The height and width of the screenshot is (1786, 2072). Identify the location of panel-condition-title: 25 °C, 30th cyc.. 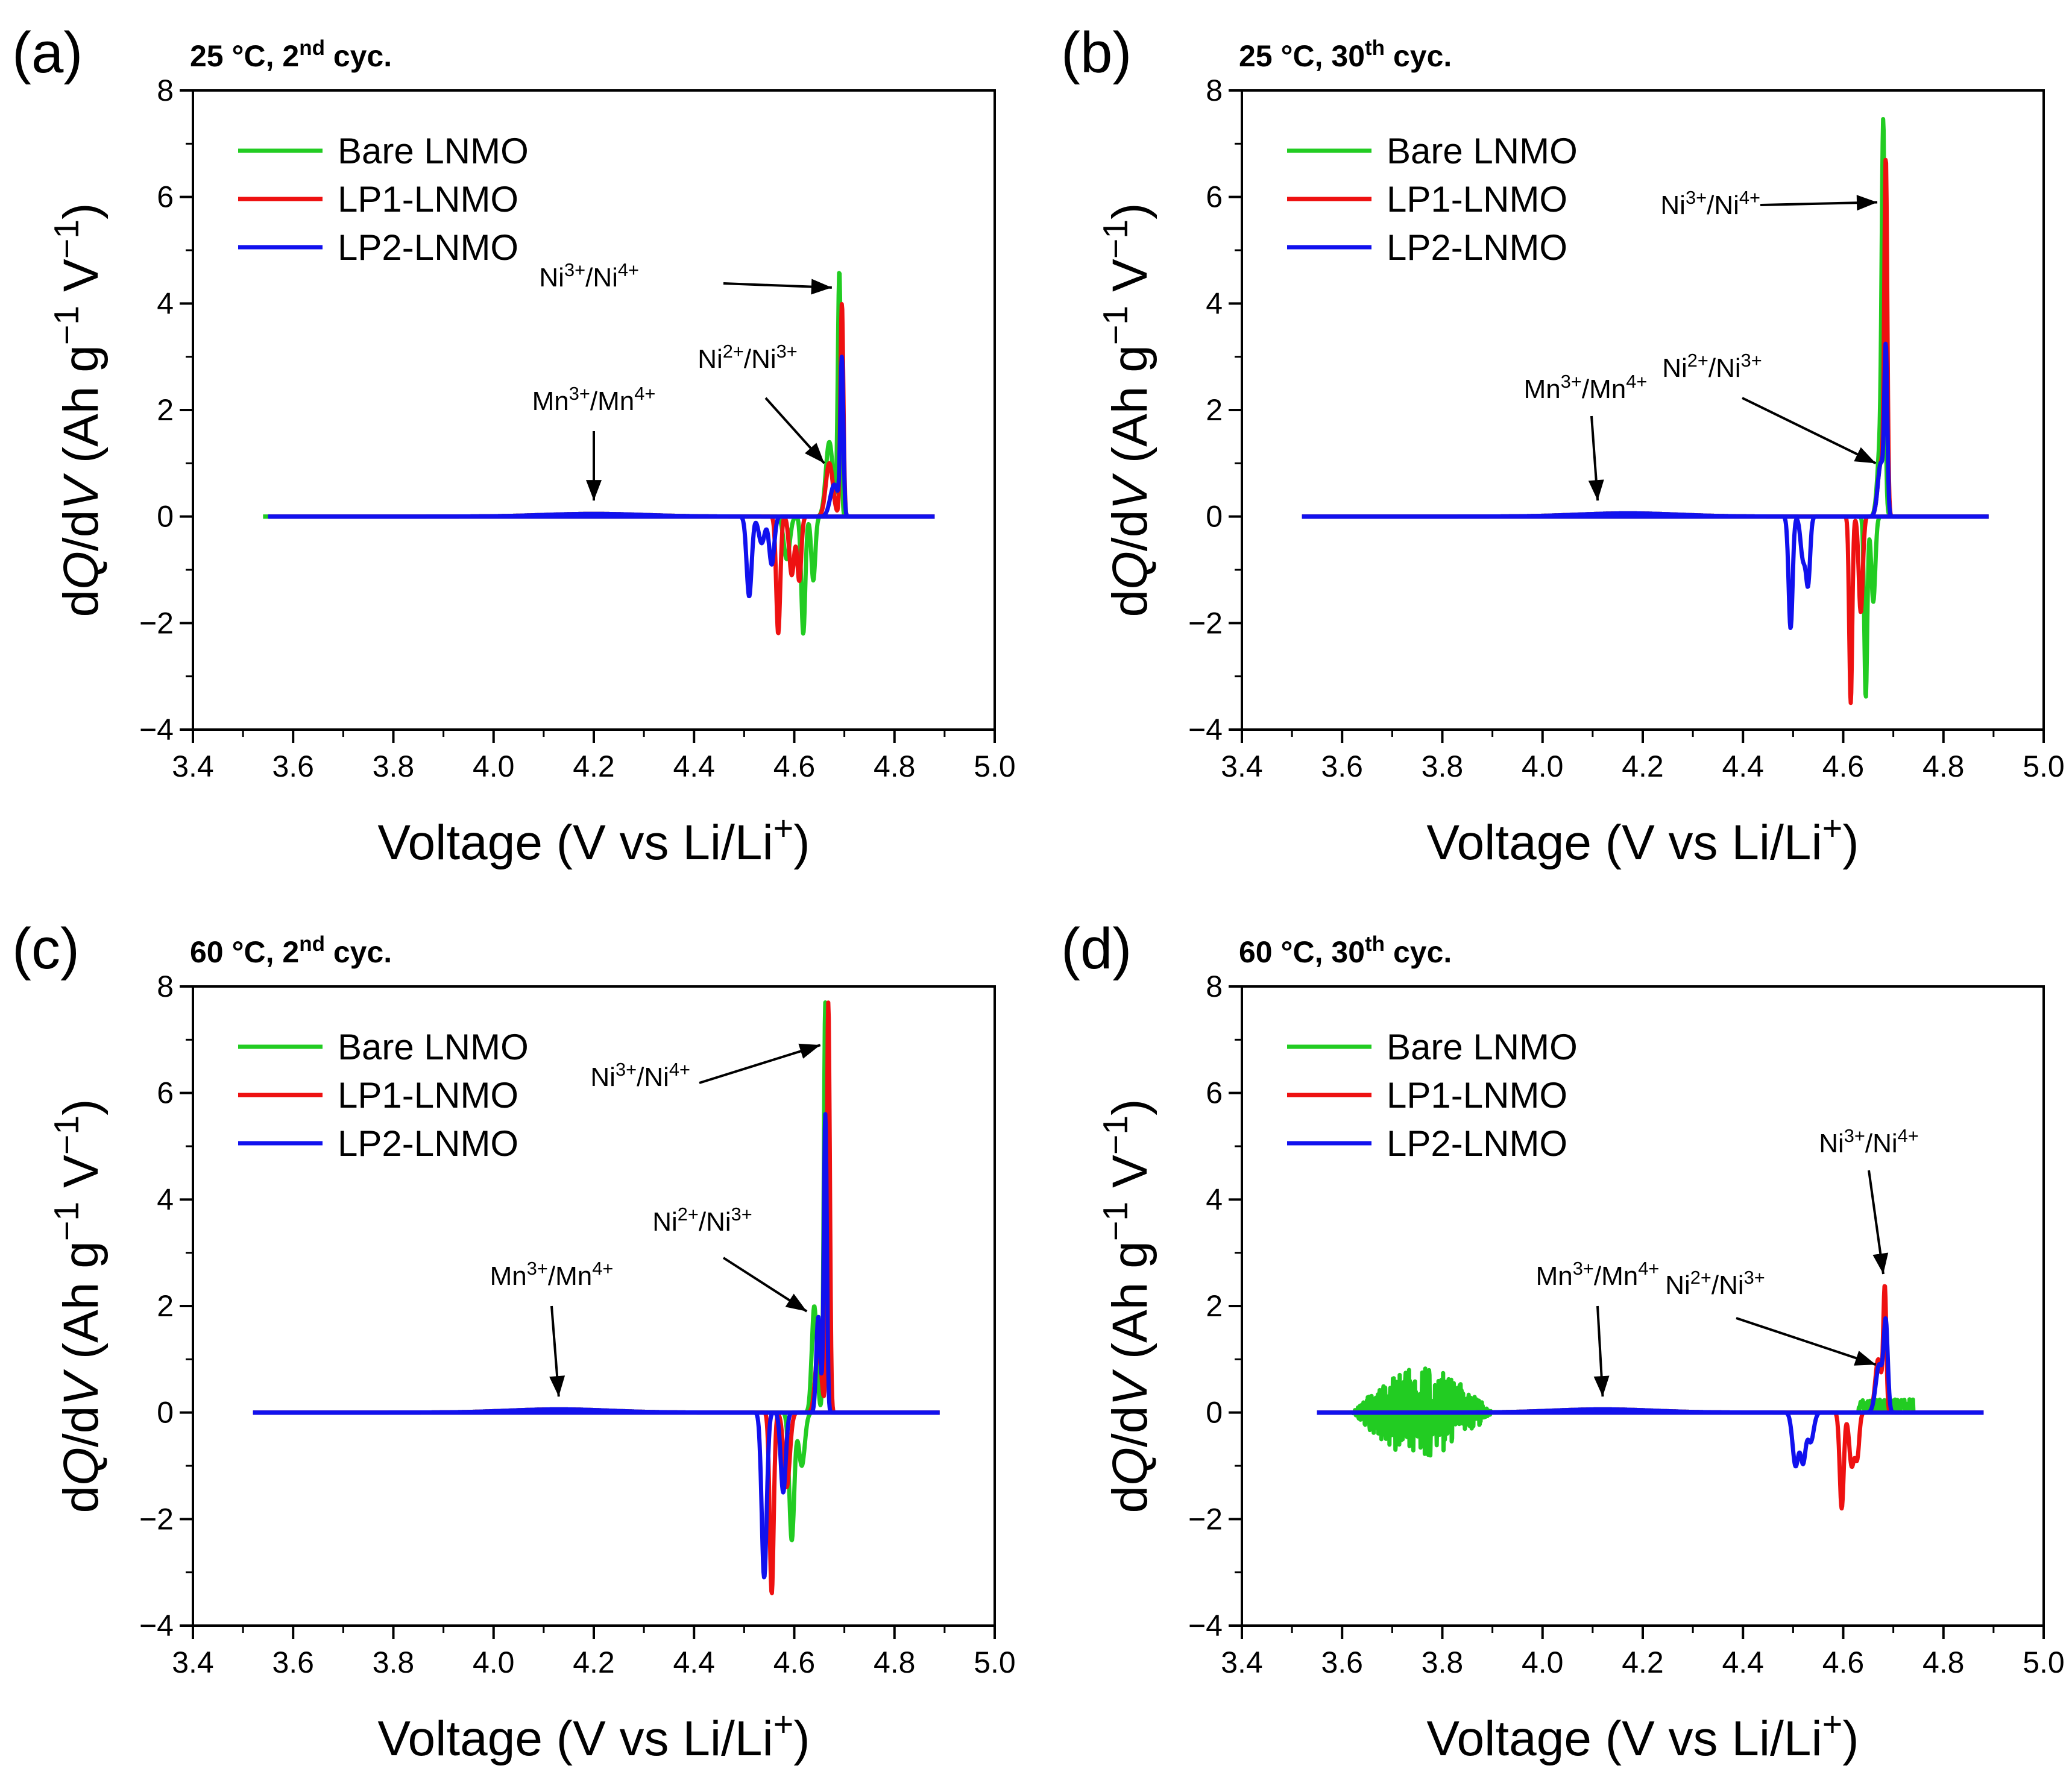
(1346, 55).